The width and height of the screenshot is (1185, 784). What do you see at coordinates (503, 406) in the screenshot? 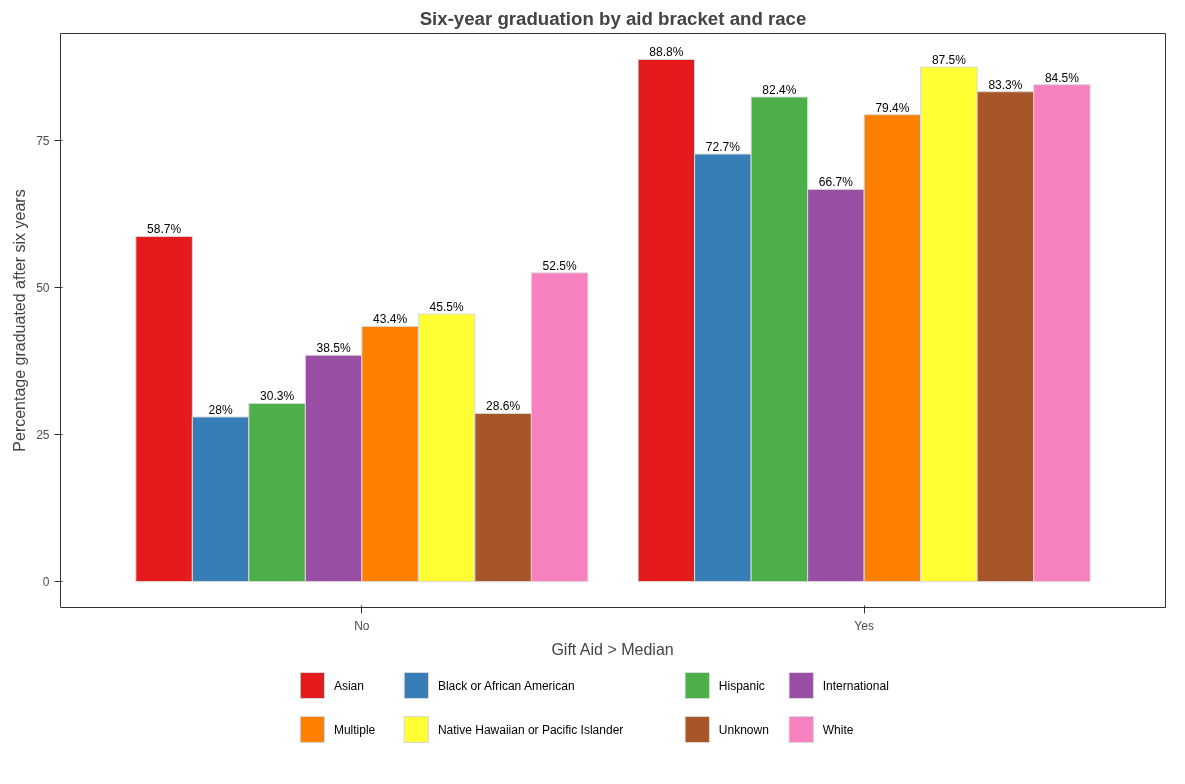
I see `data-label: 28.6%` at bounding box center [503, 406].